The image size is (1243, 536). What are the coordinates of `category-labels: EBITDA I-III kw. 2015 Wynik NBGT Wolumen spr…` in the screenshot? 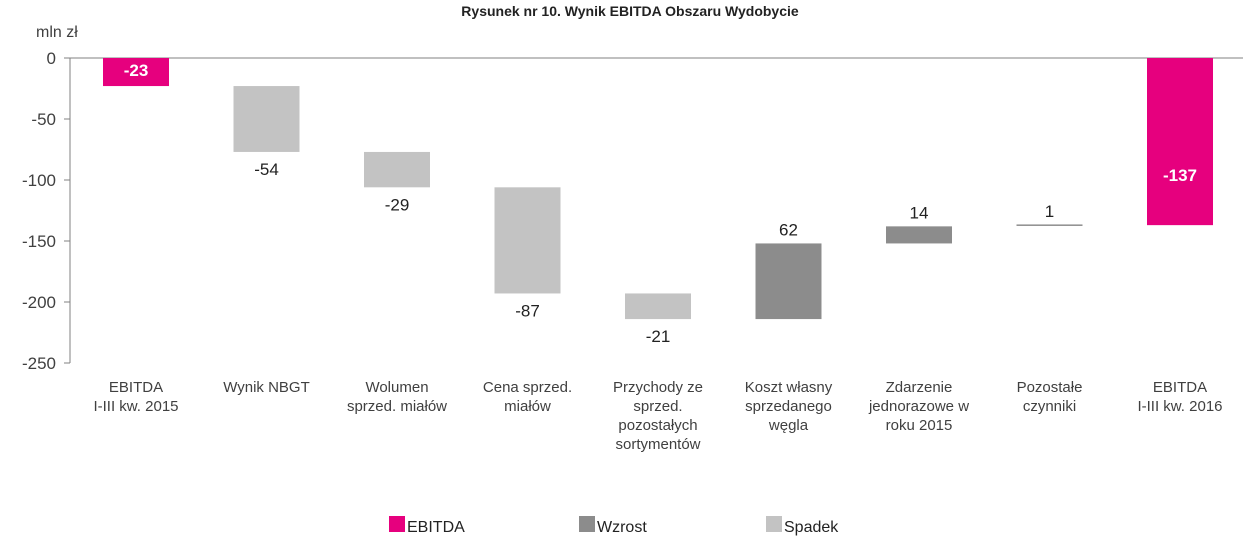 It's located at (657, 416).